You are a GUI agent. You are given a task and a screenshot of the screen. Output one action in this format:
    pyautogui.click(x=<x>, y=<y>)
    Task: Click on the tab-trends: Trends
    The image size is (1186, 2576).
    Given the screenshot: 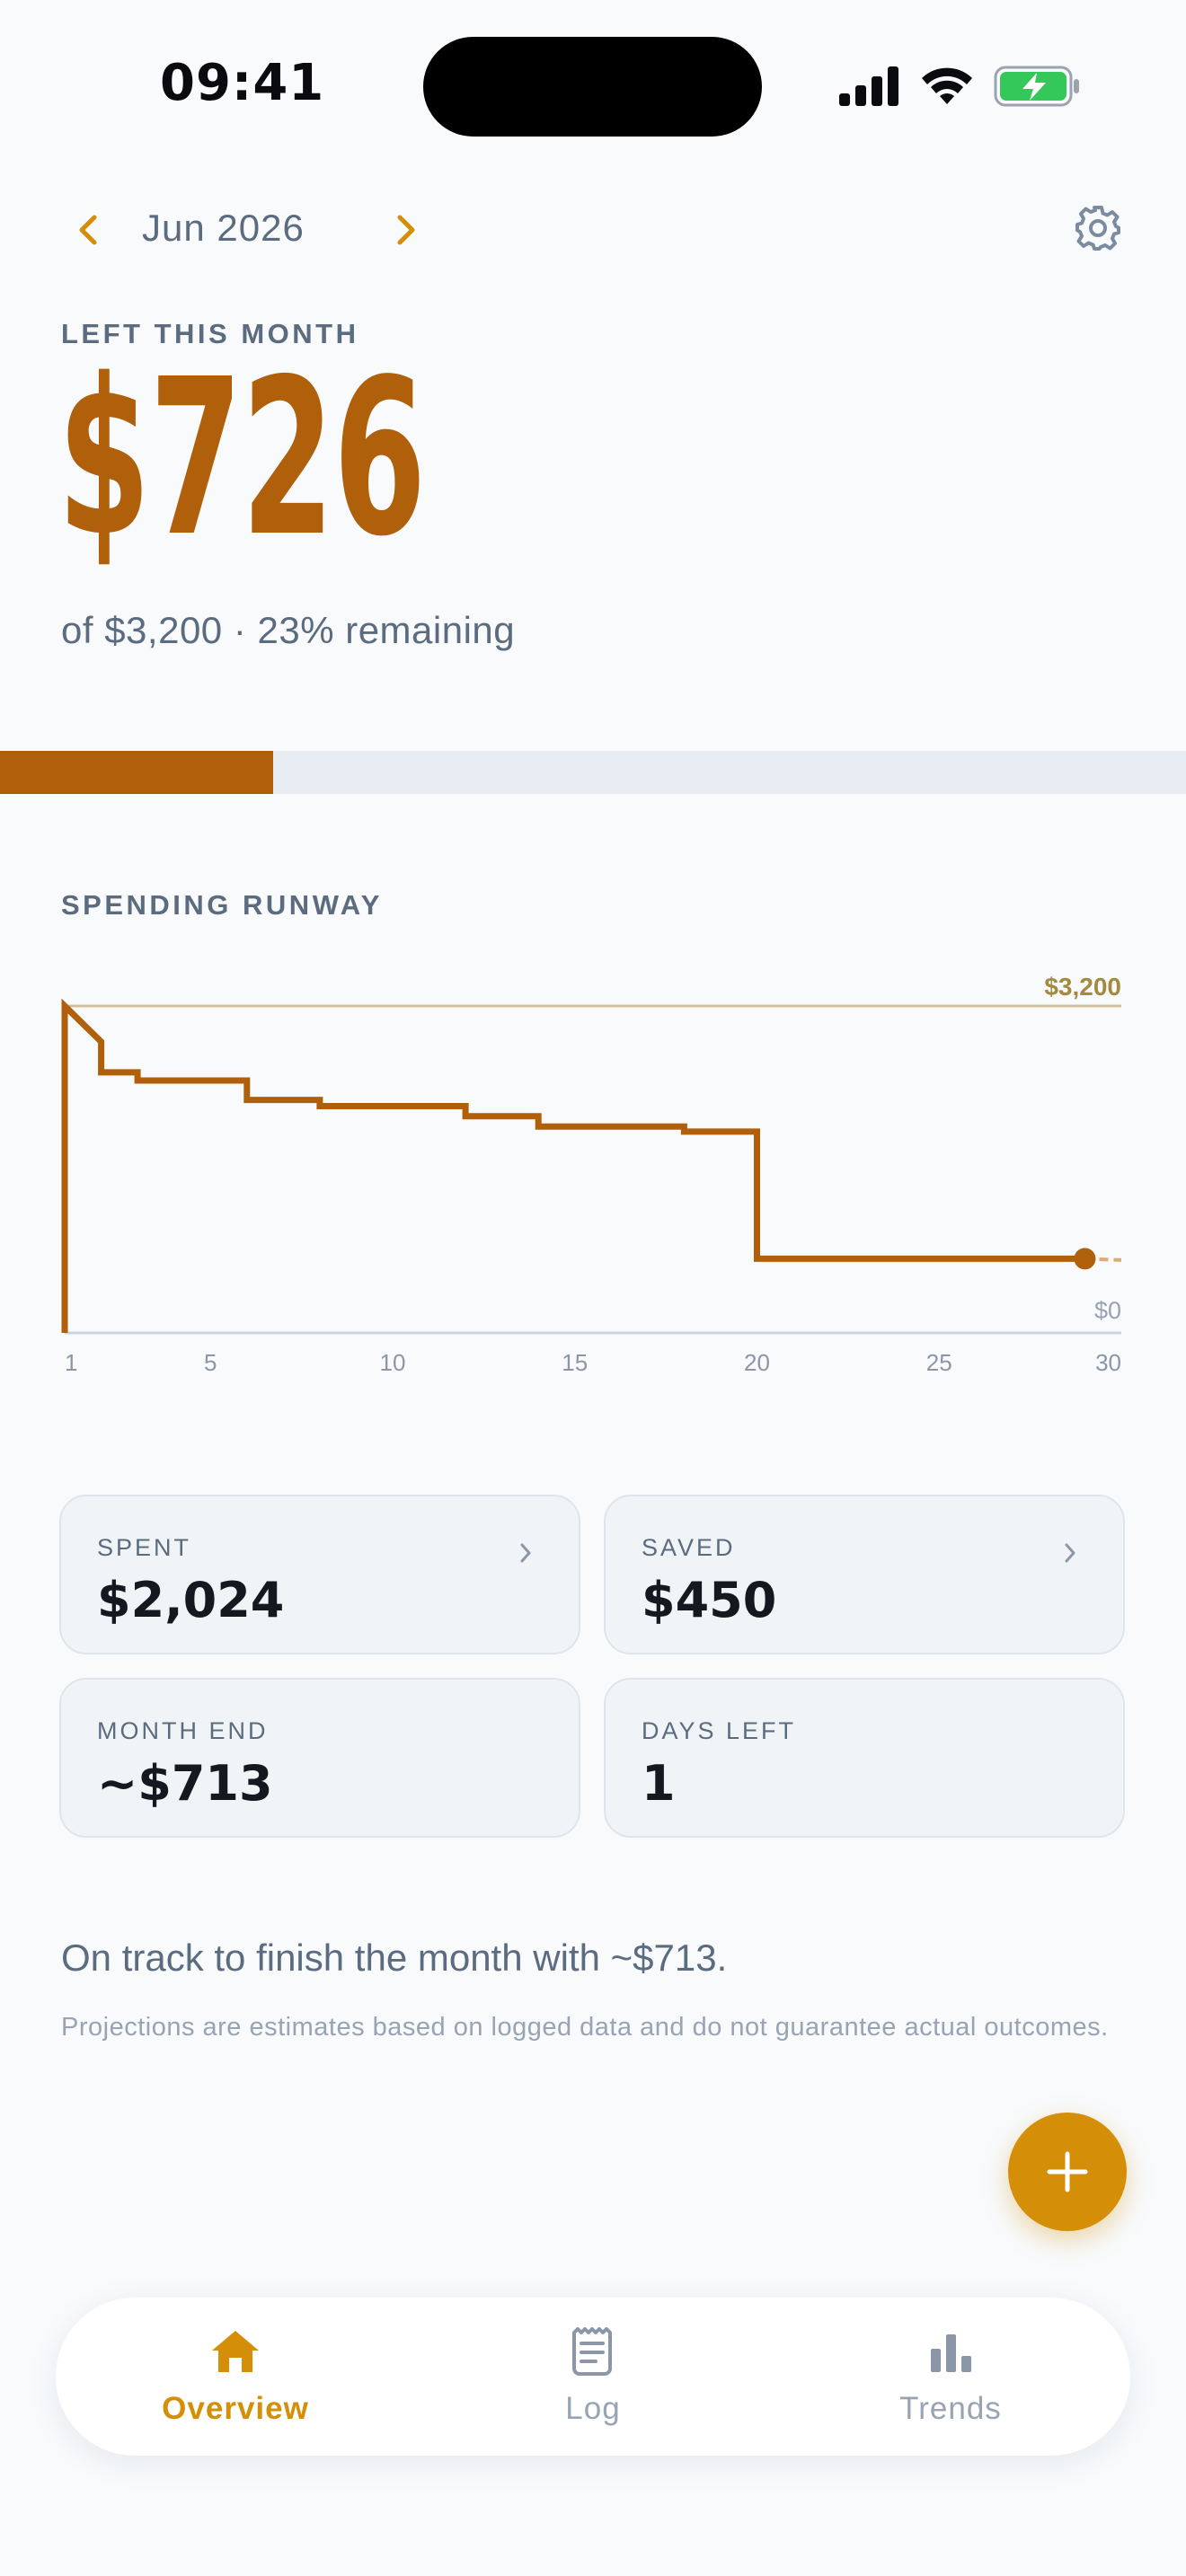 What is the action you would take?
    pyautogui.click(x=950, y=2377)
    